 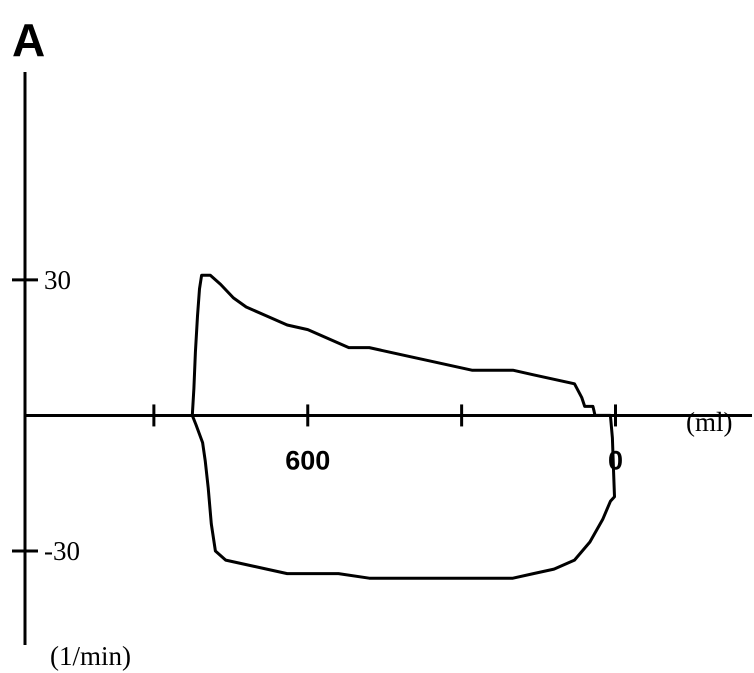 I want to click on x-ticks: 600 0, so click(x=387, y=439).